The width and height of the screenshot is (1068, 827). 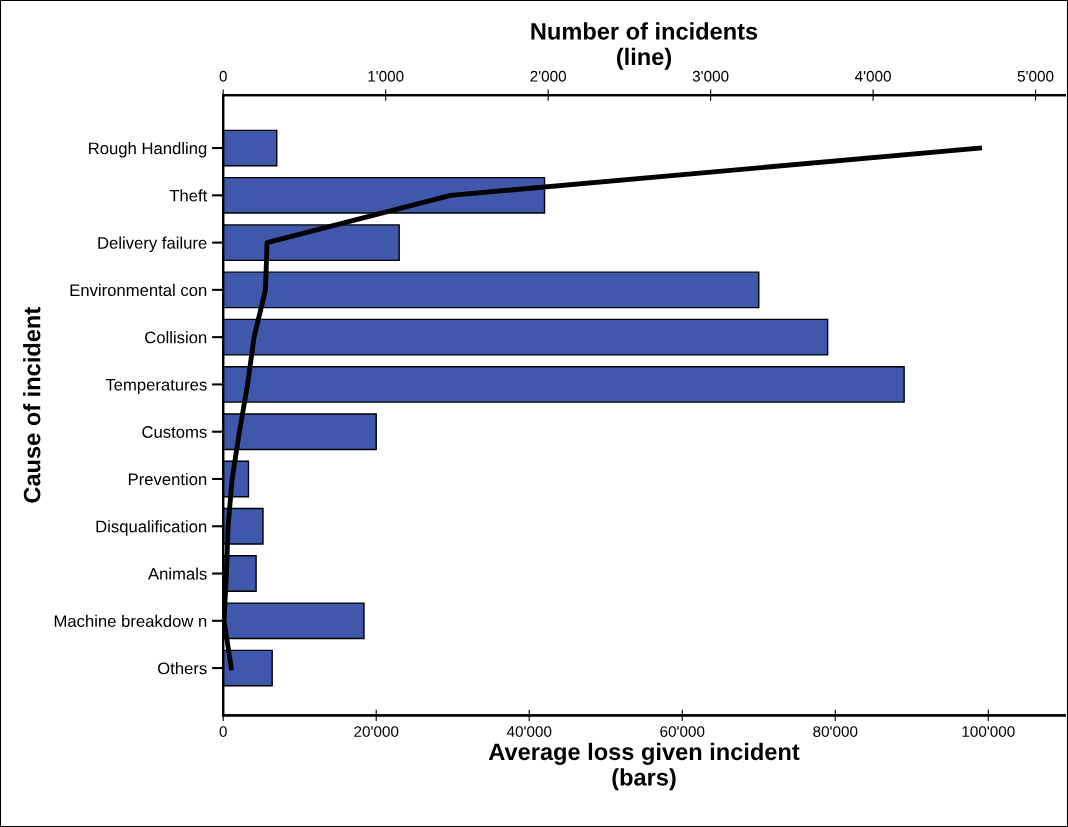 I want to click on x2-tick-label: 0, so click(x=223, y=76).